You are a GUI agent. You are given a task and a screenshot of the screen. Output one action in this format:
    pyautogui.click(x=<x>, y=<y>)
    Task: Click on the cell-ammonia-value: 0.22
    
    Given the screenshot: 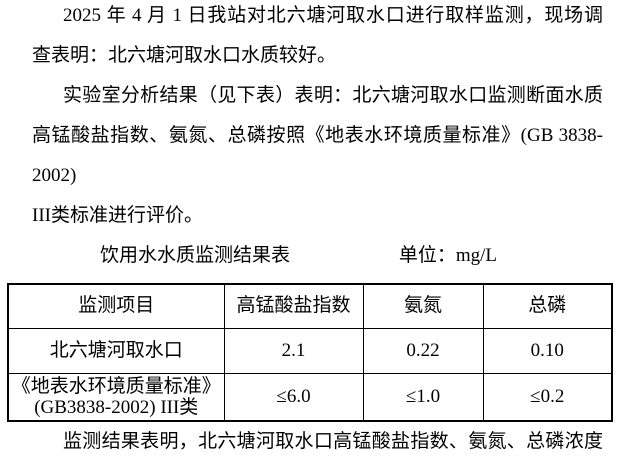 What is the action you would take?
    pyautogui.click(x=423, y=350)
    